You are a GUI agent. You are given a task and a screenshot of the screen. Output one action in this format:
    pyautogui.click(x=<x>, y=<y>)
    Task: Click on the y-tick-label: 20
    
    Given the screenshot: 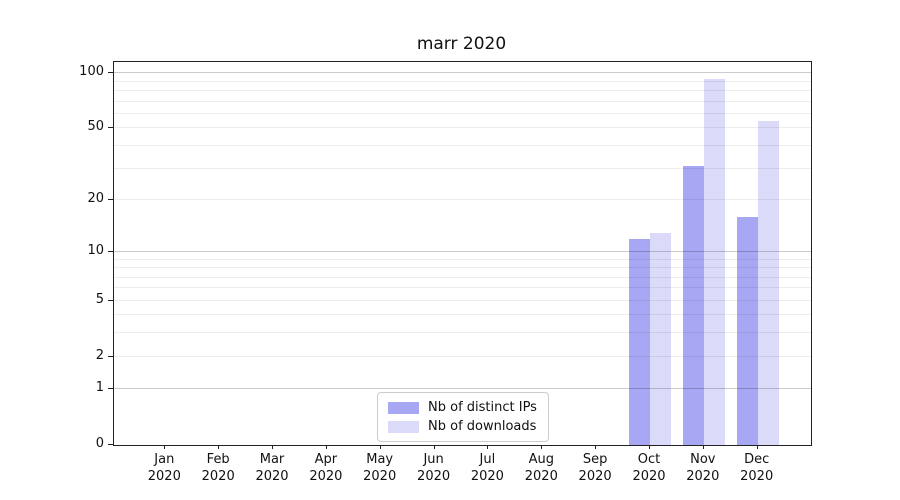 What is the action you would take?
    pyautogui.click(x=95, y=198)
    